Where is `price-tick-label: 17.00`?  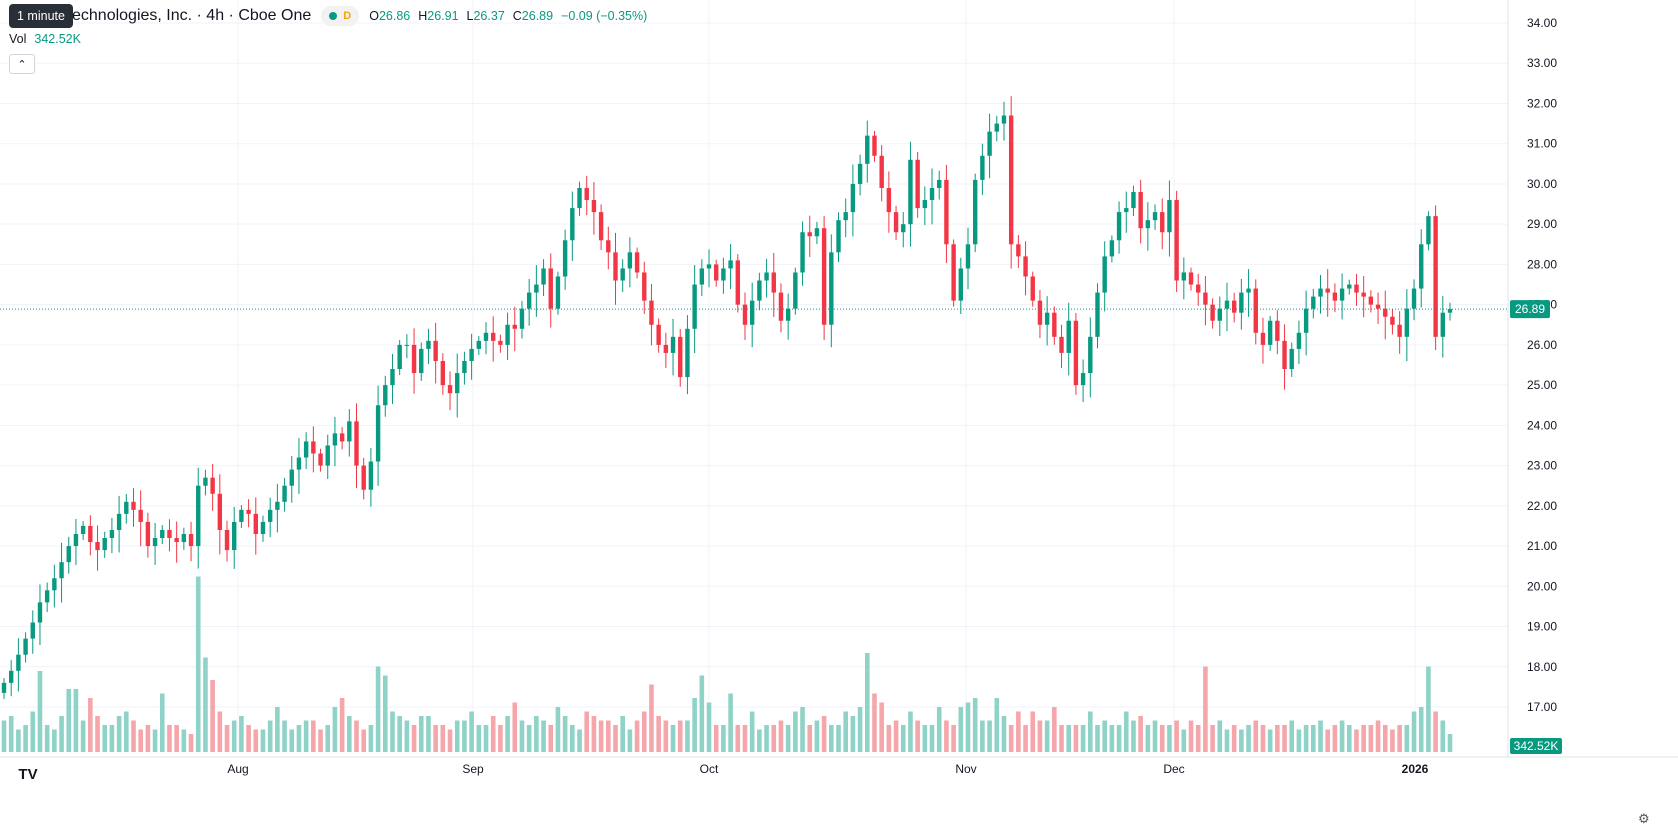
price-tick-label: 17.00 is located at coordinates (1542, 707).